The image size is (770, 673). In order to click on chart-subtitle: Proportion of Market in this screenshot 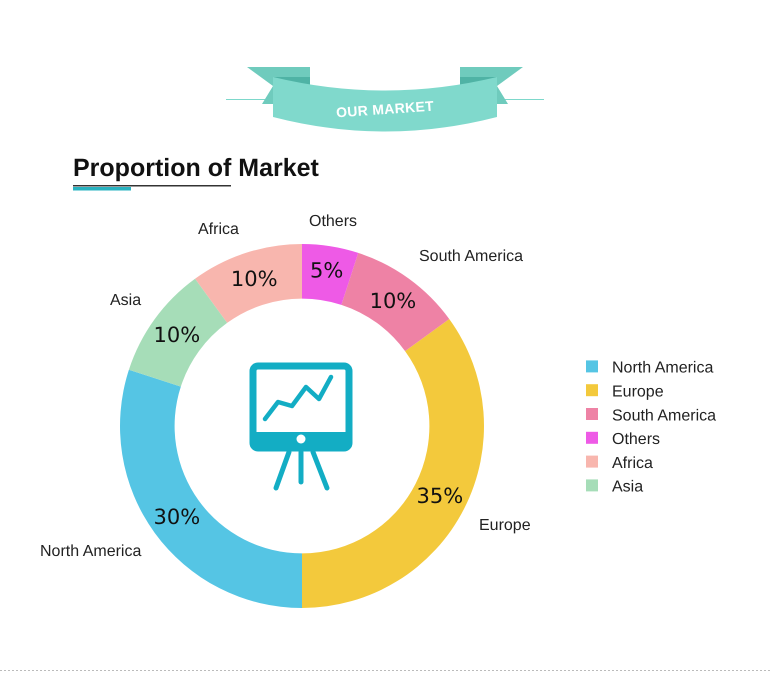, I will do `click(196, 168)`.